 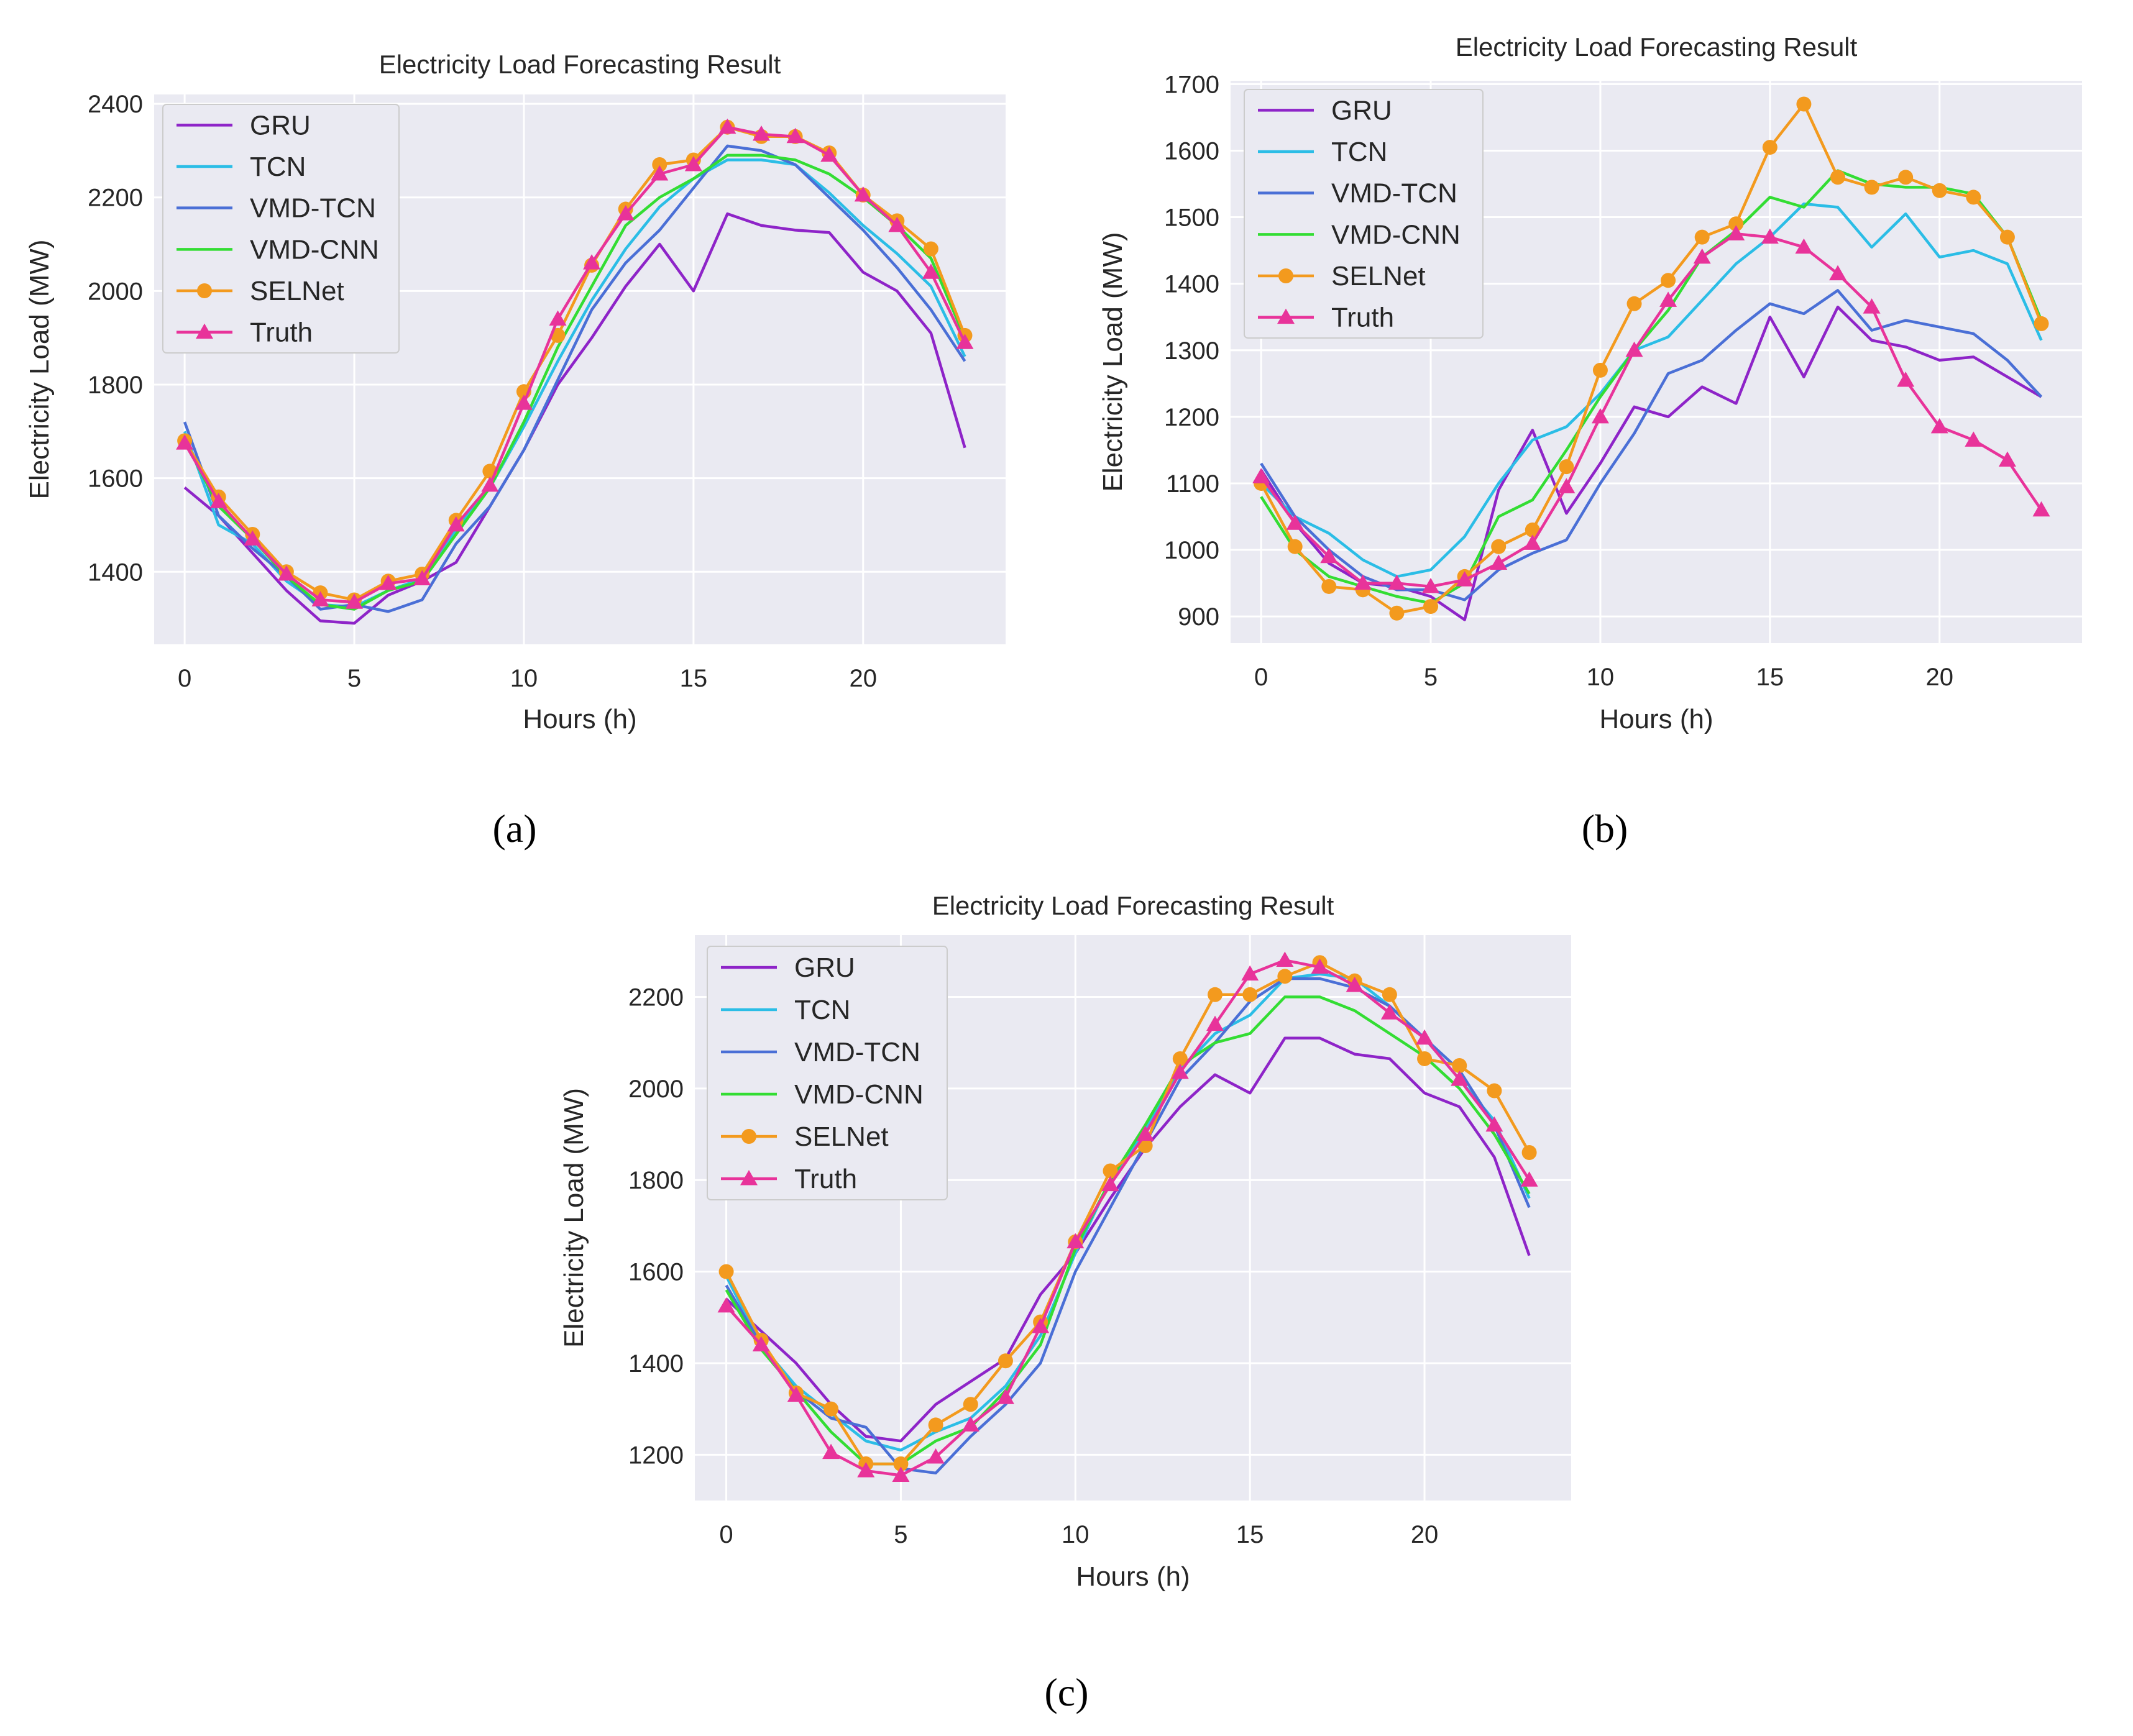 I want to click on series-line-tcn, so click(x=1651, y=390).